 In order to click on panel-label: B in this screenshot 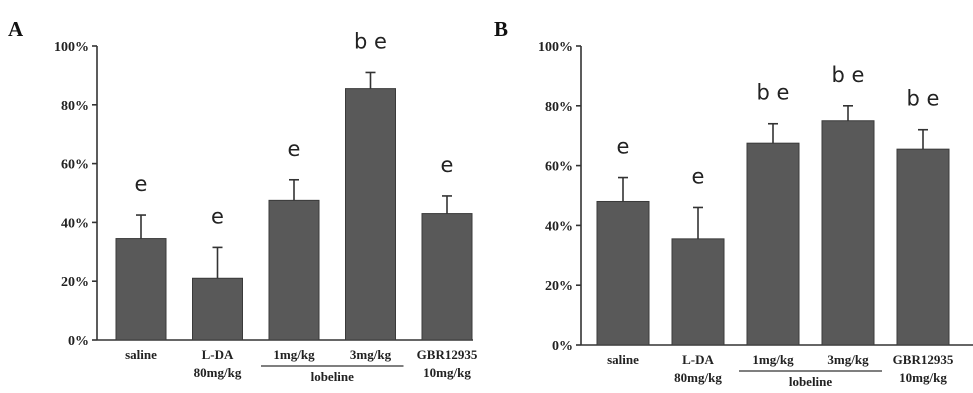, I will do `click(501, 29)`.